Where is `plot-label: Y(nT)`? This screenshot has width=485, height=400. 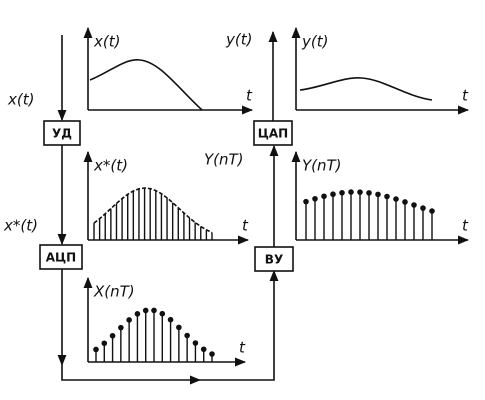
plot-label: Y(nT) is located at coordinates (322, 166).